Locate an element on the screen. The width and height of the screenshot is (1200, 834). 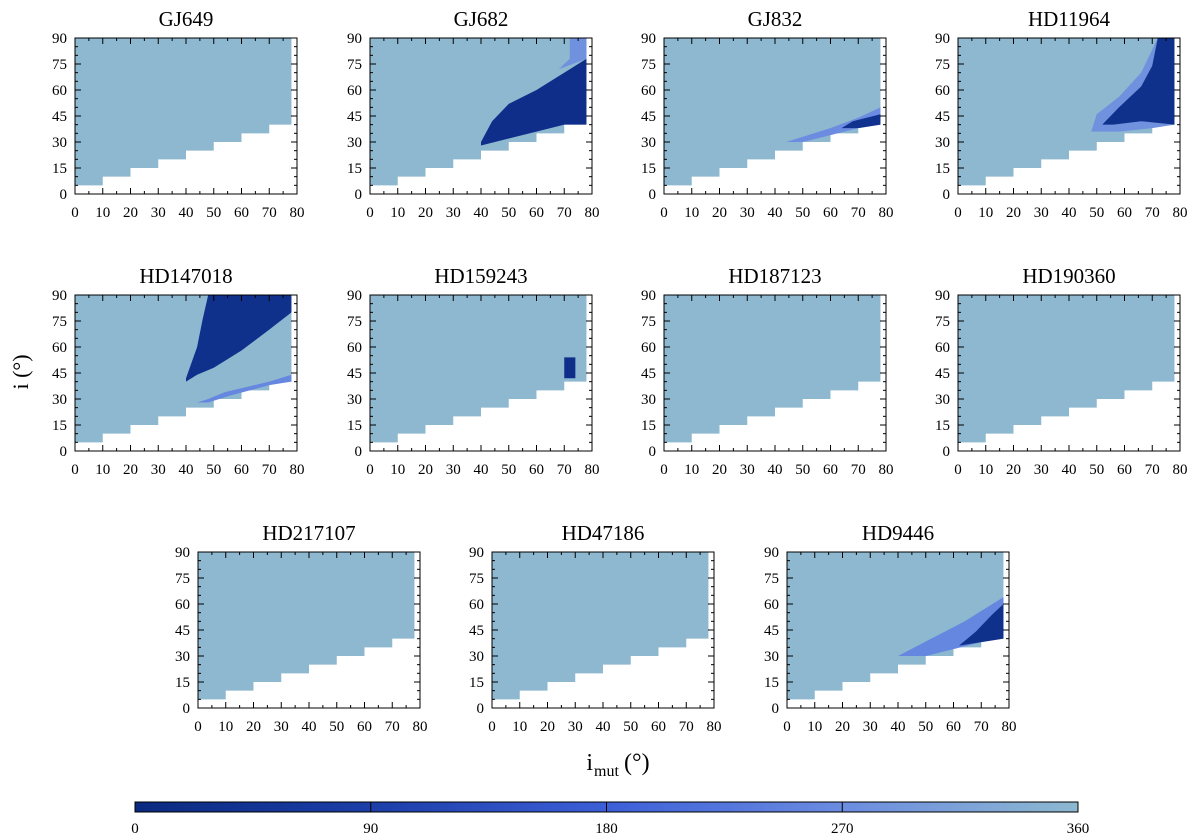
y-axis-label: i (°) is located at coordinates (20, 371).